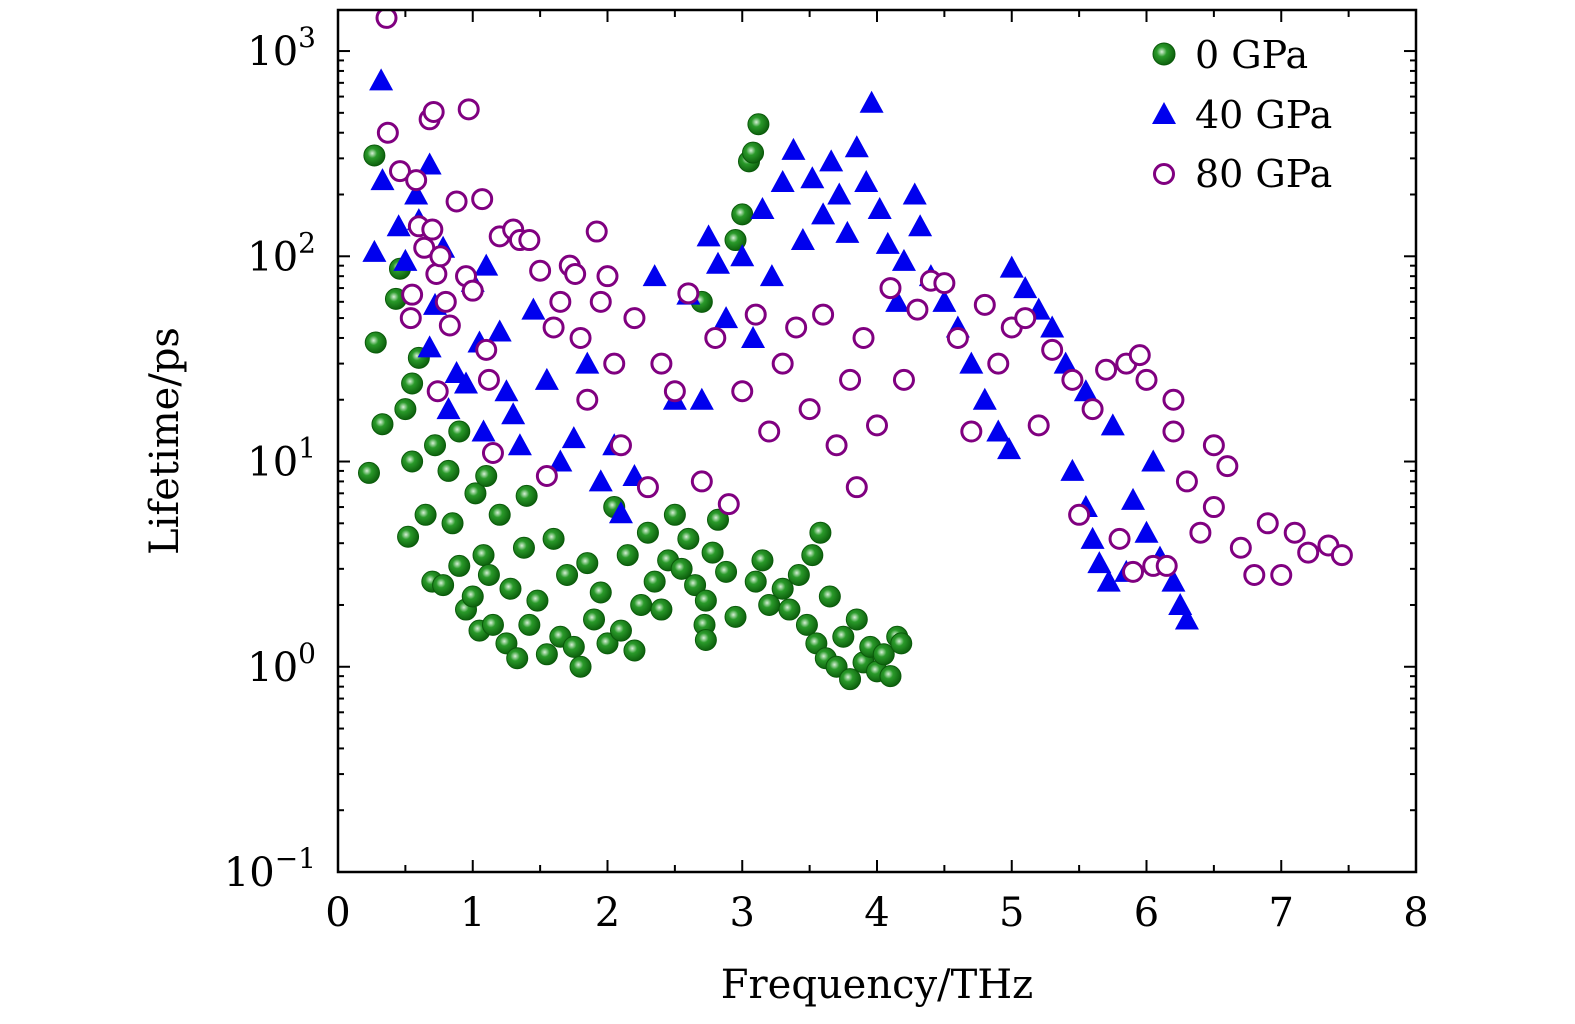  What do you see at coordinates (337, 913) in the screenshot?
I see `x-tick-label: 0` at bounding box center [337, 913].